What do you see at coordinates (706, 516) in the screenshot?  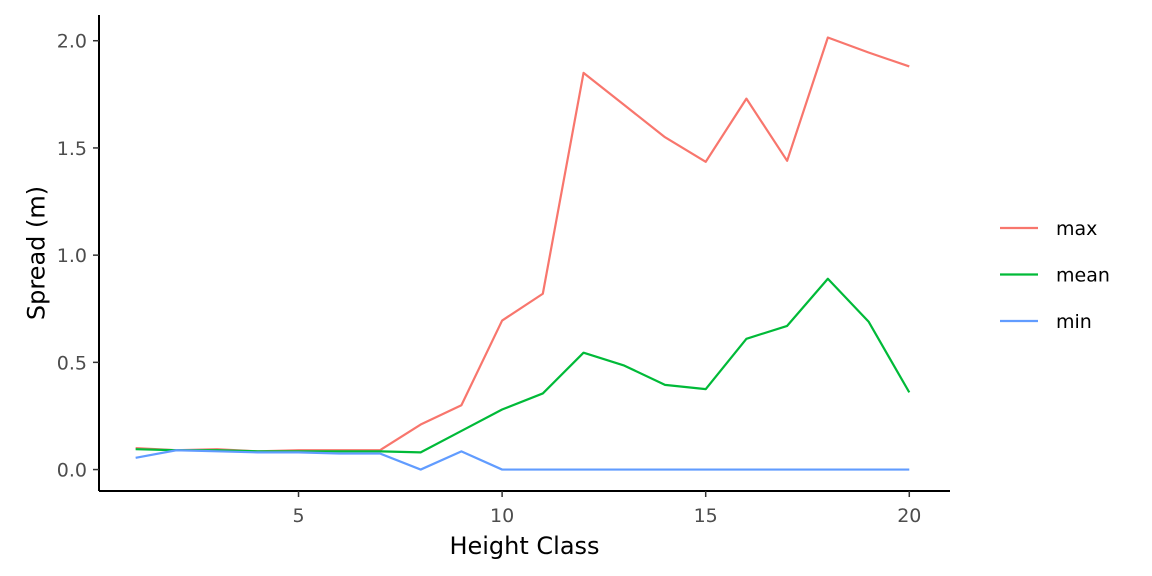 I see `x-tick-label: 15` at bounding box center [706, 516].